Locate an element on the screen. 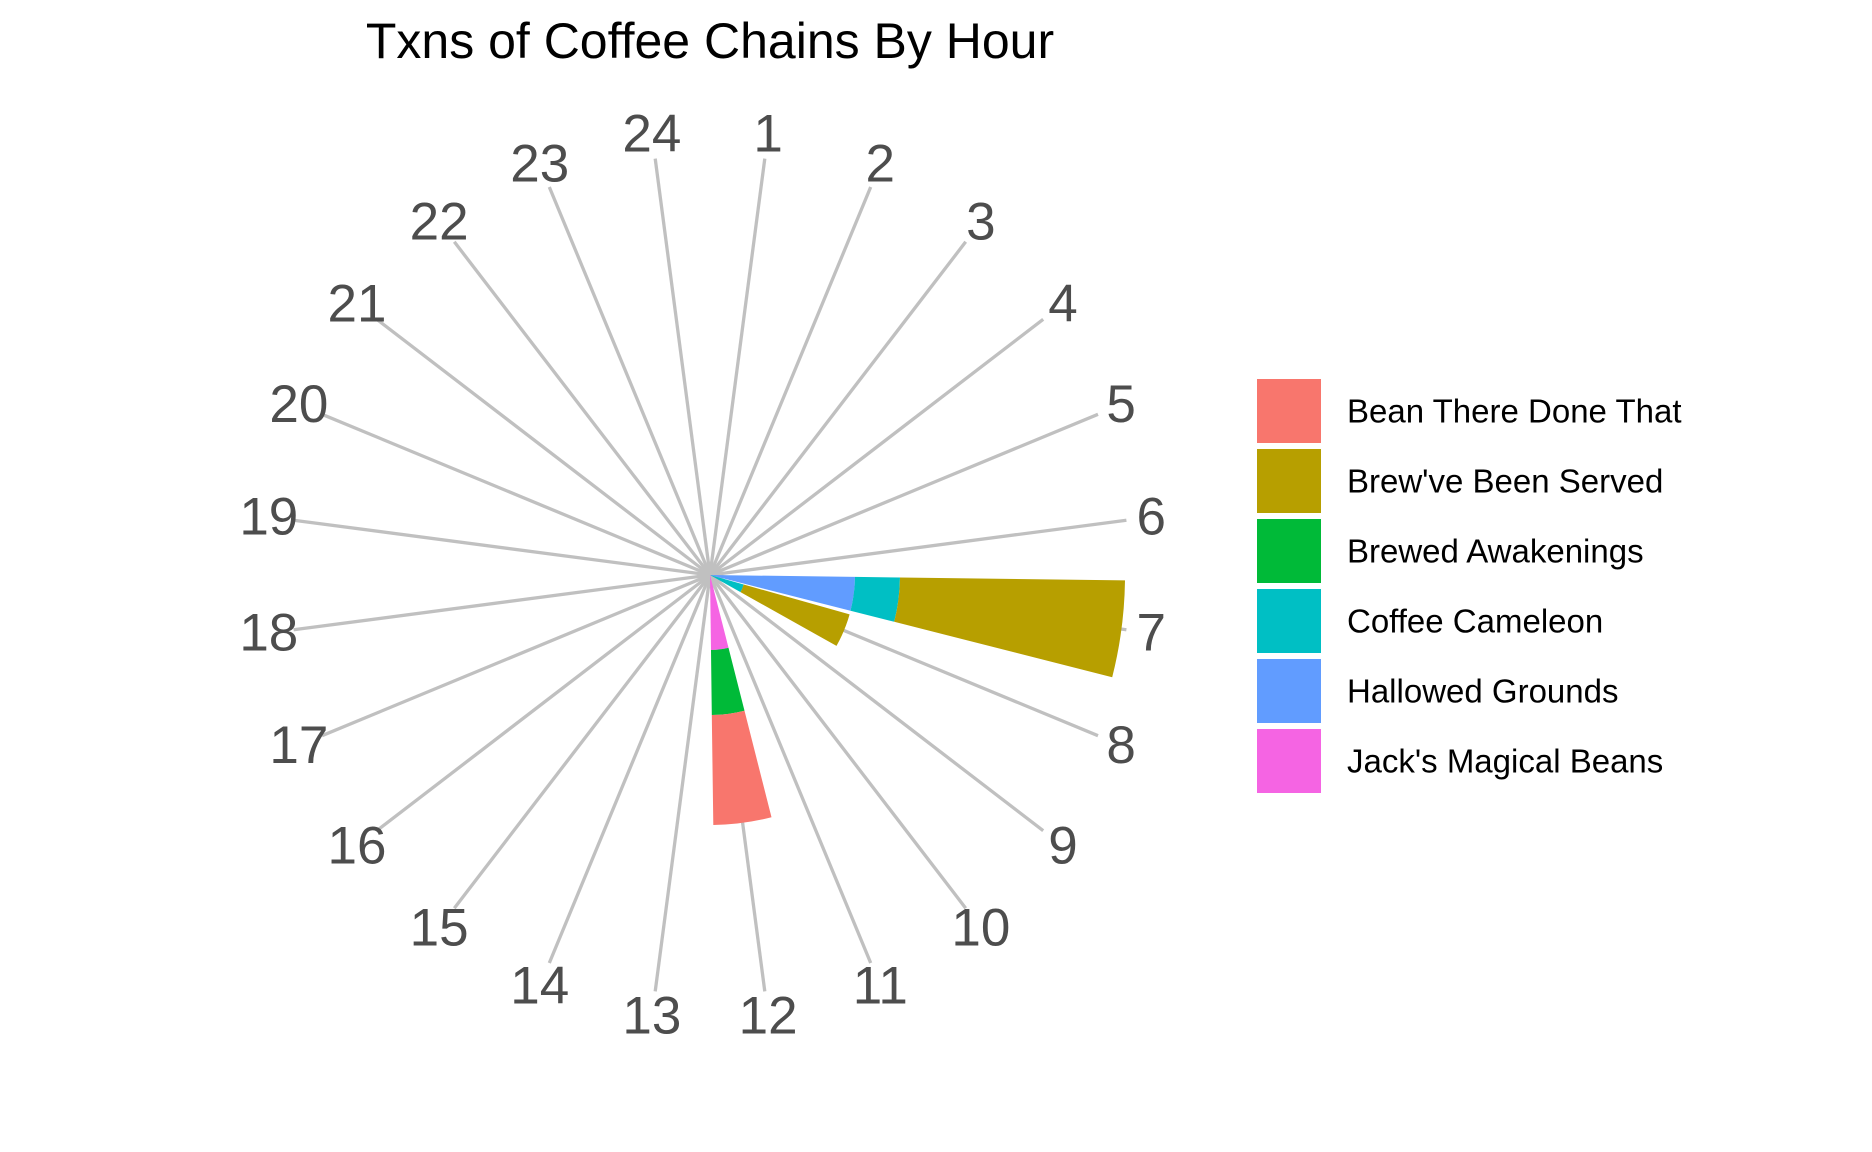 Image resolution: width=1872 pixels, height=1152 pixels. tick-label-10: 10 is located at coordinates (980, 928).